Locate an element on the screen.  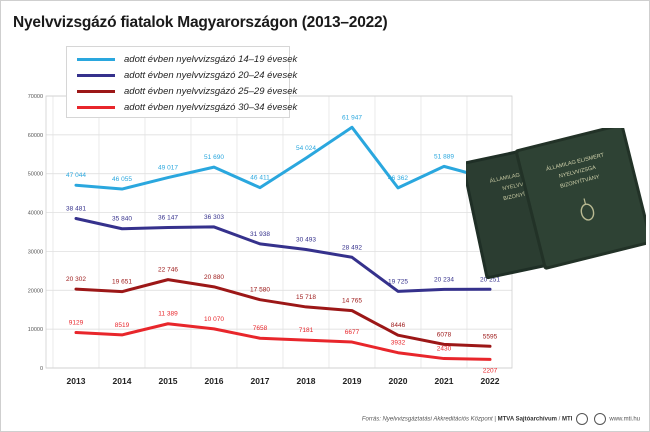
legend-item-30-34: adott évben nyelvvizsgázó 30–34 évesek is located at coordinates (187, 107).